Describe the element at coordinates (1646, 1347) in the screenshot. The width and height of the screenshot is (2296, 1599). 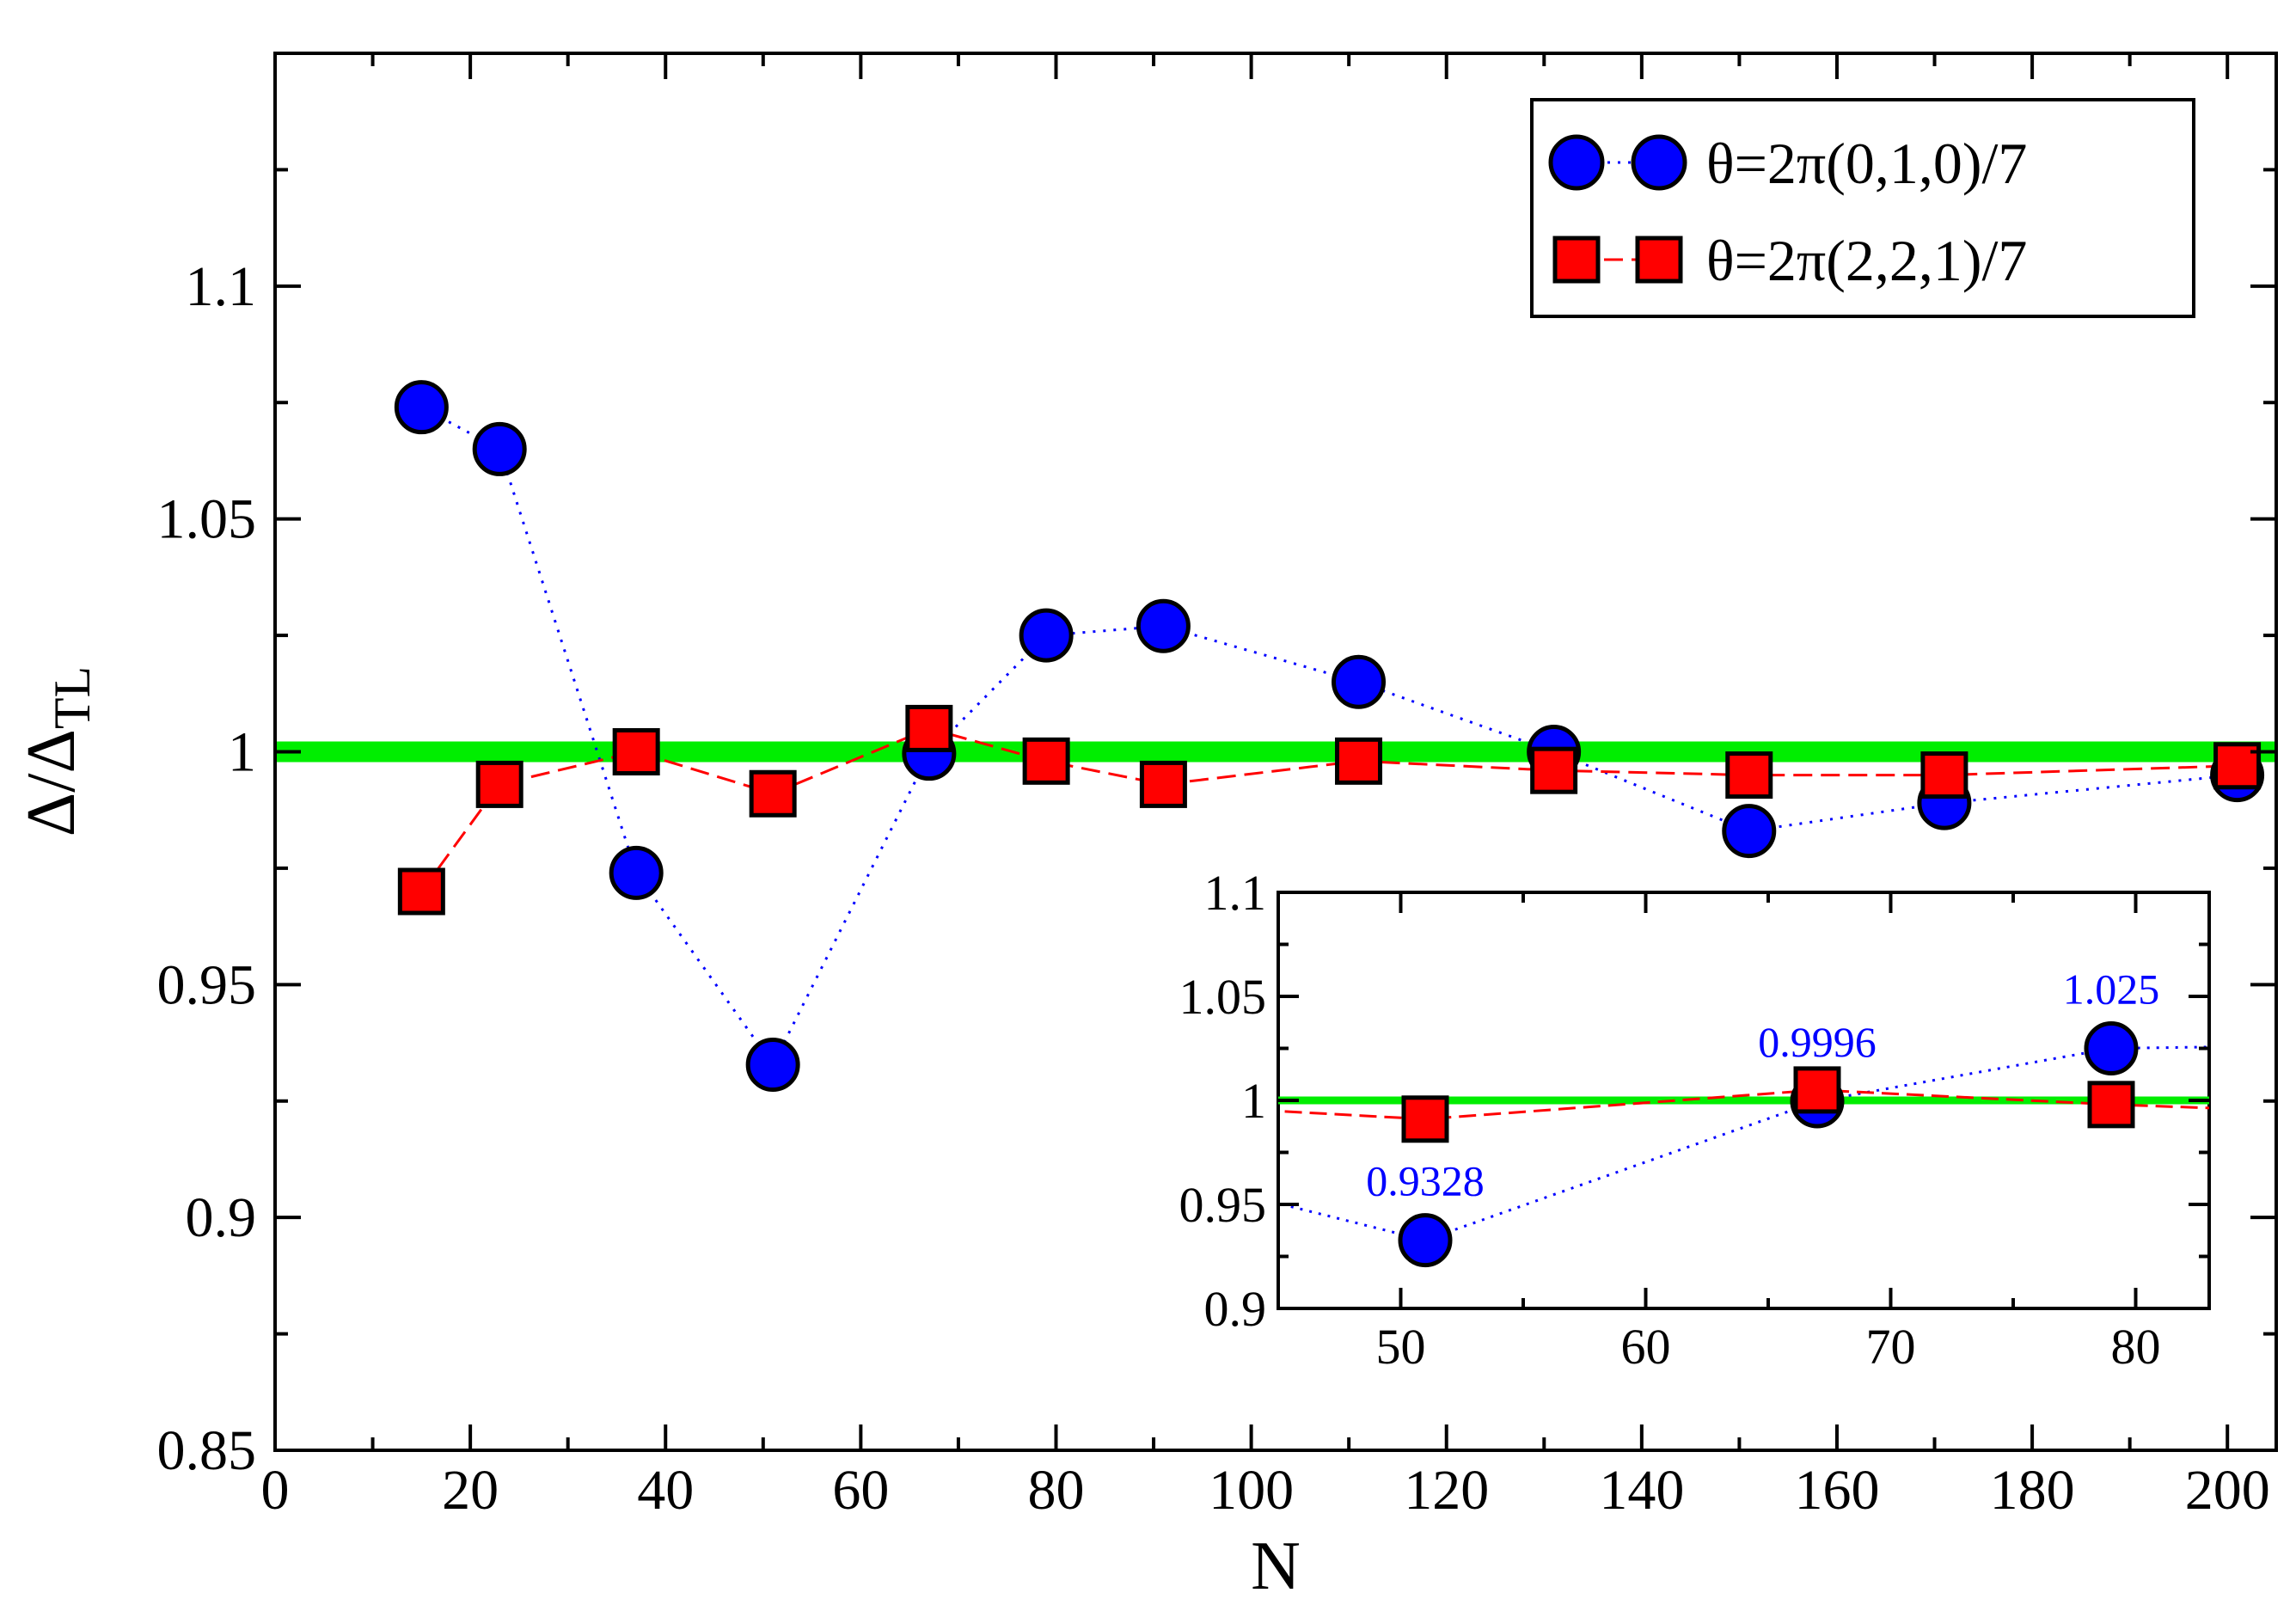
I see `inset-x-tick-label: 60` at that location.